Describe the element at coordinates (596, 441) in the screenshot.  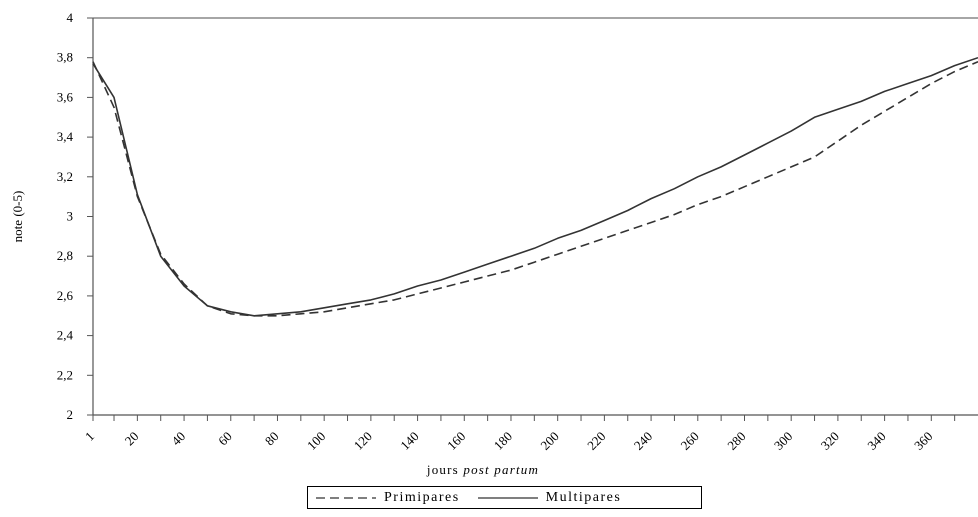
I see `x-tick-label: 220` at that location.